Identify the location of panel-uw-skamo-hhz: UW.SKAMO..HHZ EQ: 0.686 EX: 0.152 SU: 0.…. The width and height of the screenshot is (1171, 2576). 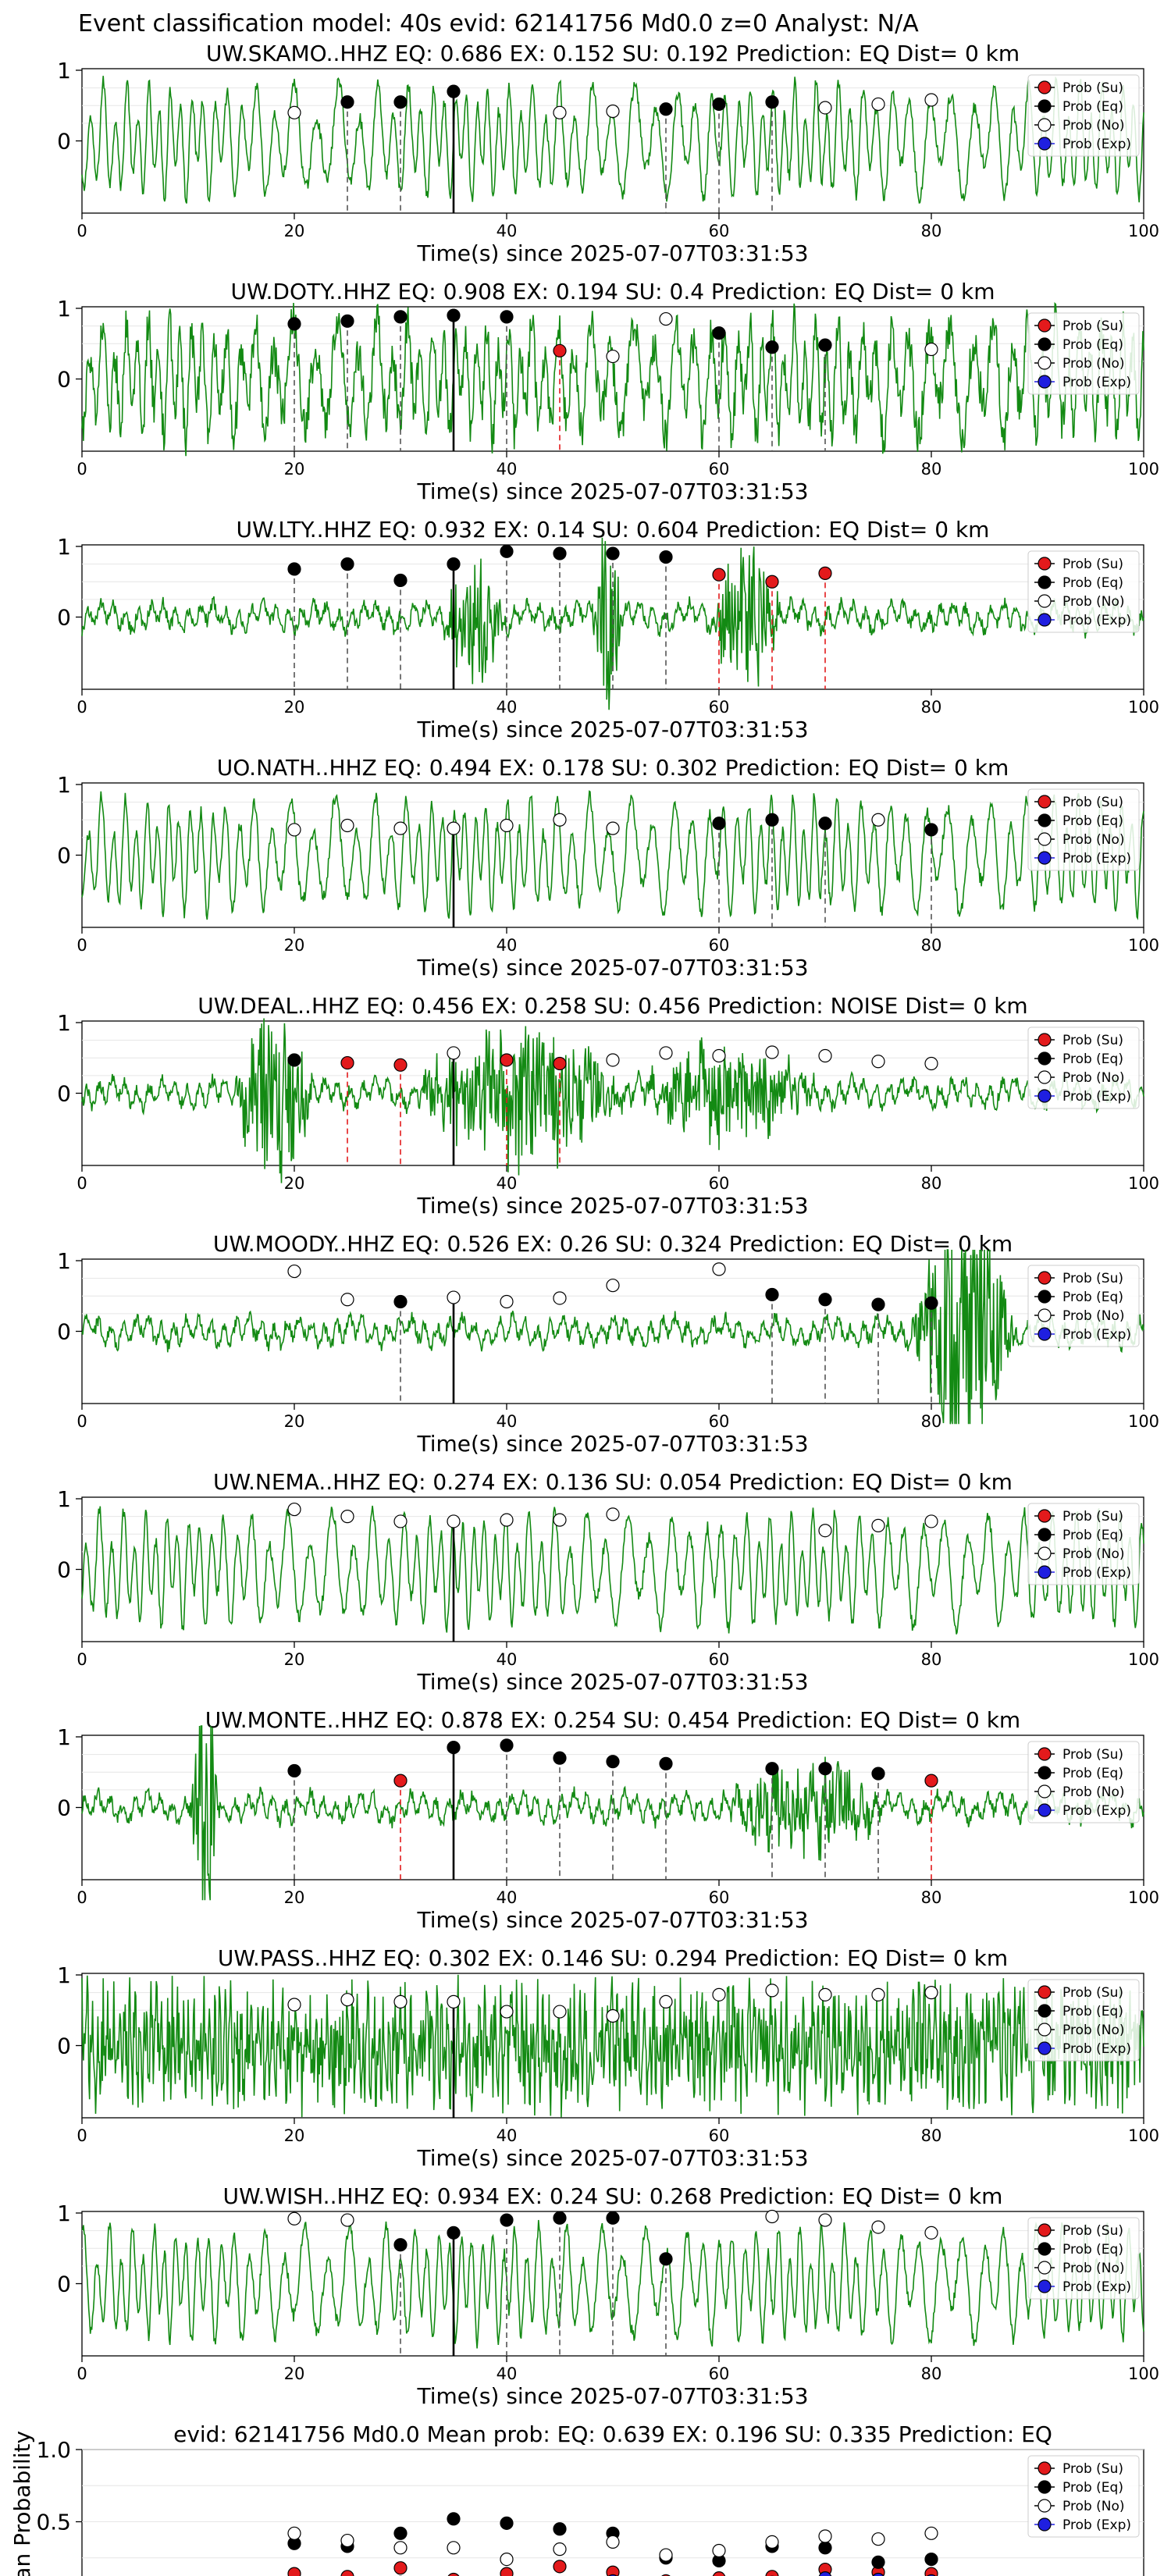
(608, 153).